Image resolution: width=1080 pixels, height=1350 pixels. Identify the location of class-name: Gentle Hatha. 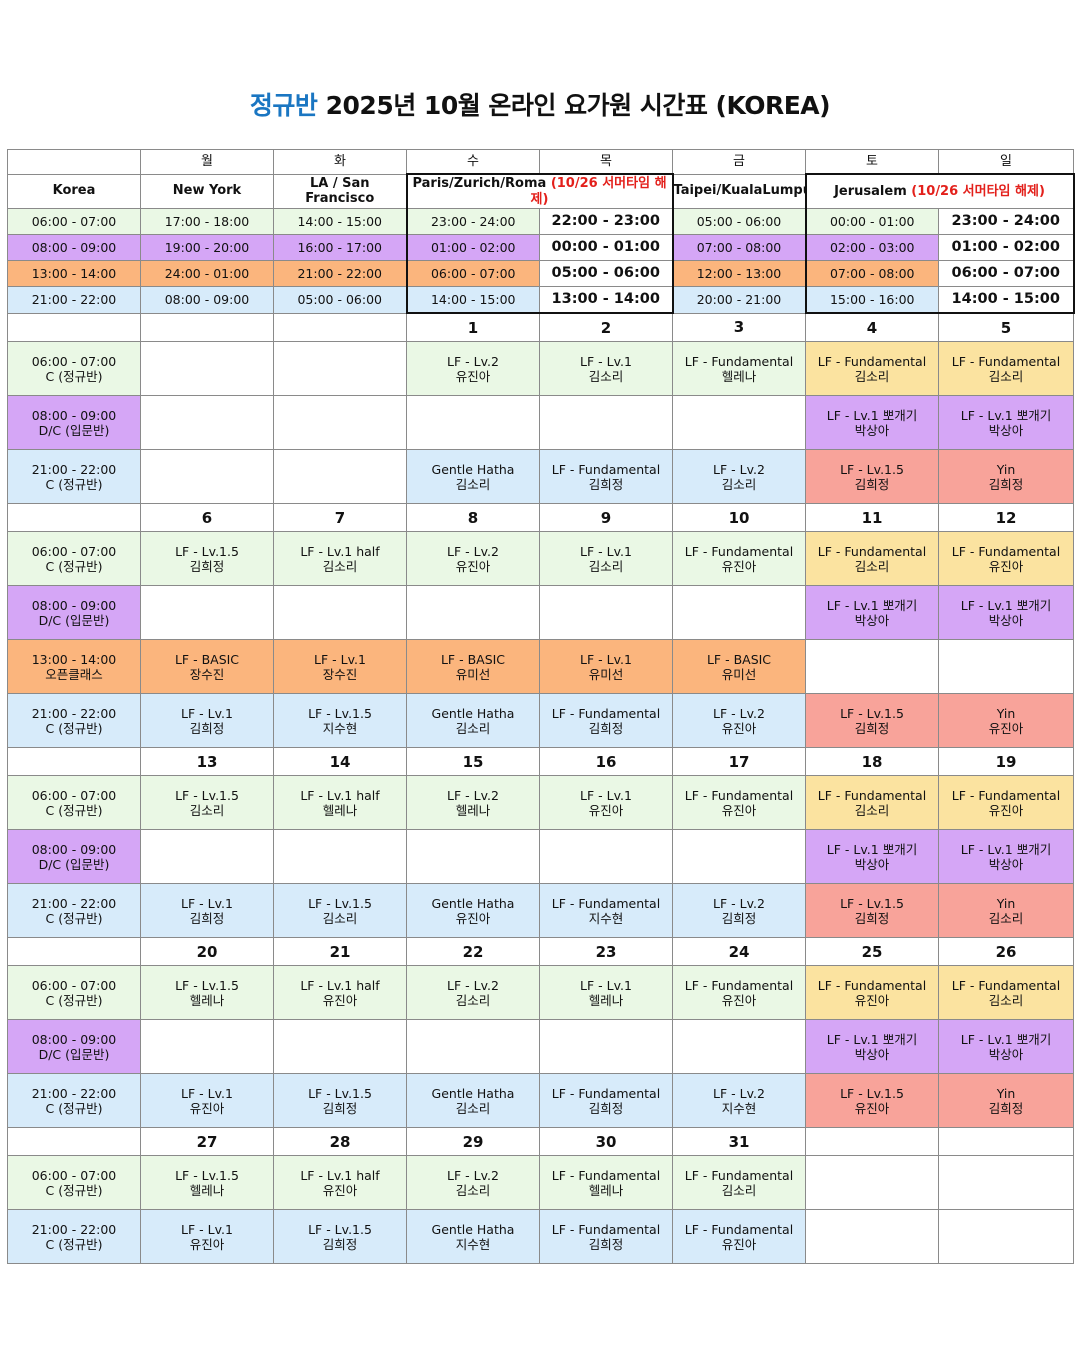
(473, 903).